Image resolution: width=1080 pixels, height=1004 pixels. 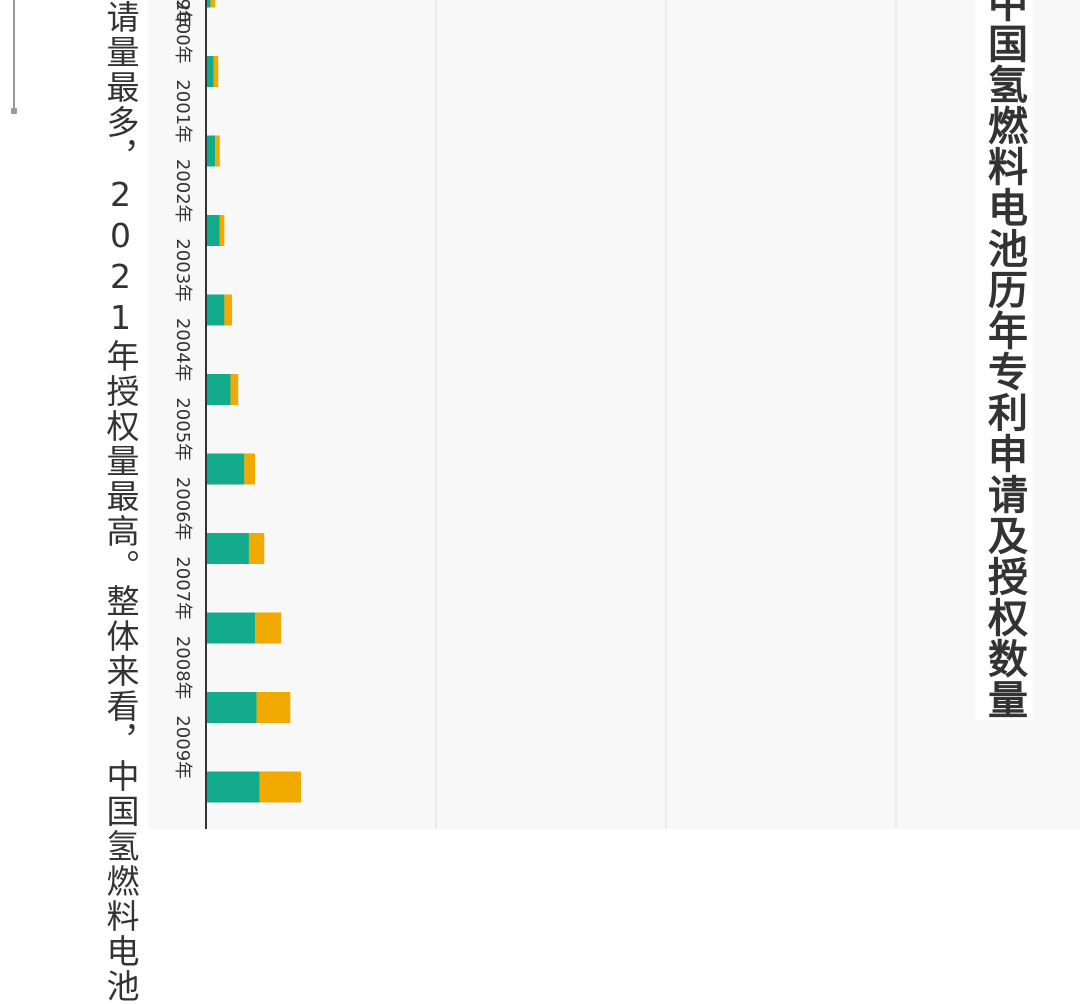 I want to click on category-tick-label: 2007年, so click(x=182, y=588).